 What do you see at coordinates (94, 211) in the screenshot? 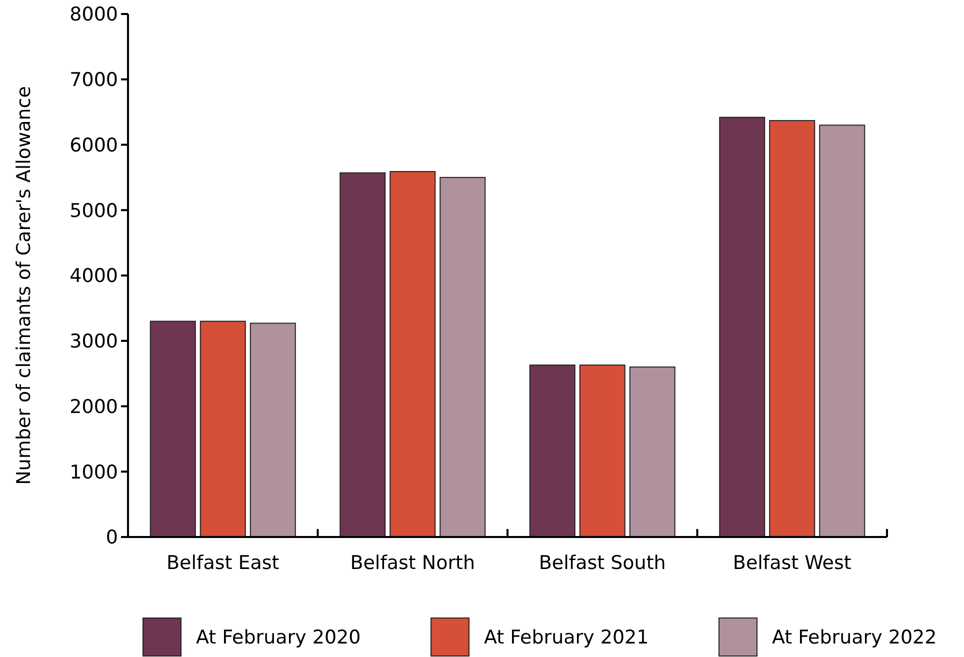
I see `y-tick-label: 5000` at bounding box center [94, 211].